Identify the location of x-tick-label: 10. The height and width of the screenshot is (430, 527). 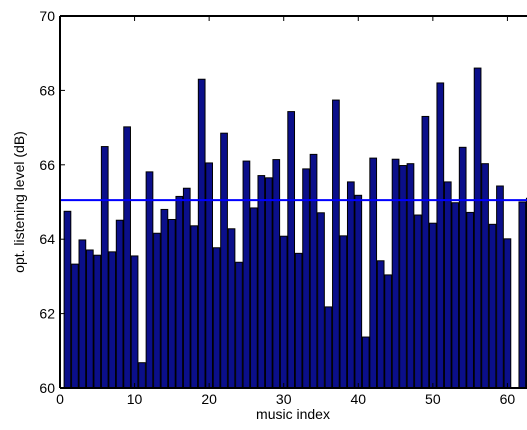
(135, 399).